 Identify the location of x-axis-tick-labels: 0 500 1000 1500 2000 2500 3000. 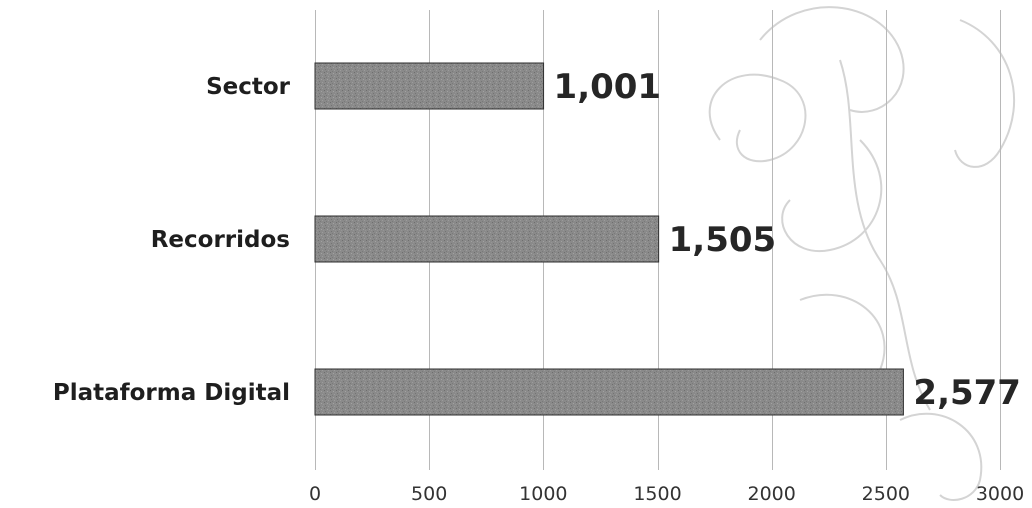
(666, 494).